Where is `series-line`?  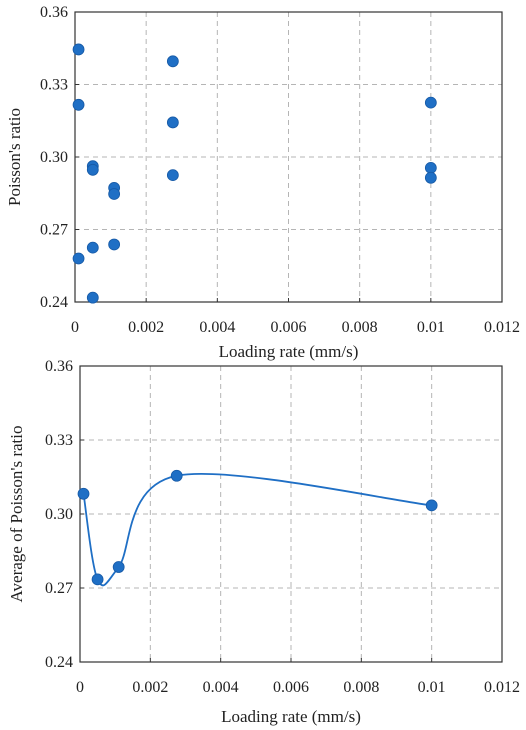 series-line is located at coordinates (257, 529).